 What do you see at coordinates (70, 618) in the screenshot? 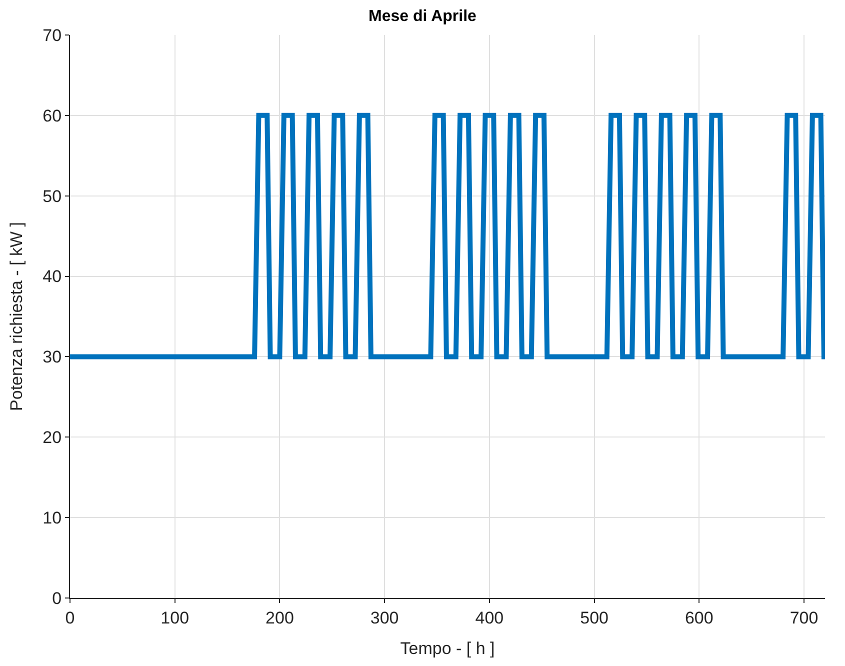
I see `x-tick-label: 0` at bounding box center [70, 618].